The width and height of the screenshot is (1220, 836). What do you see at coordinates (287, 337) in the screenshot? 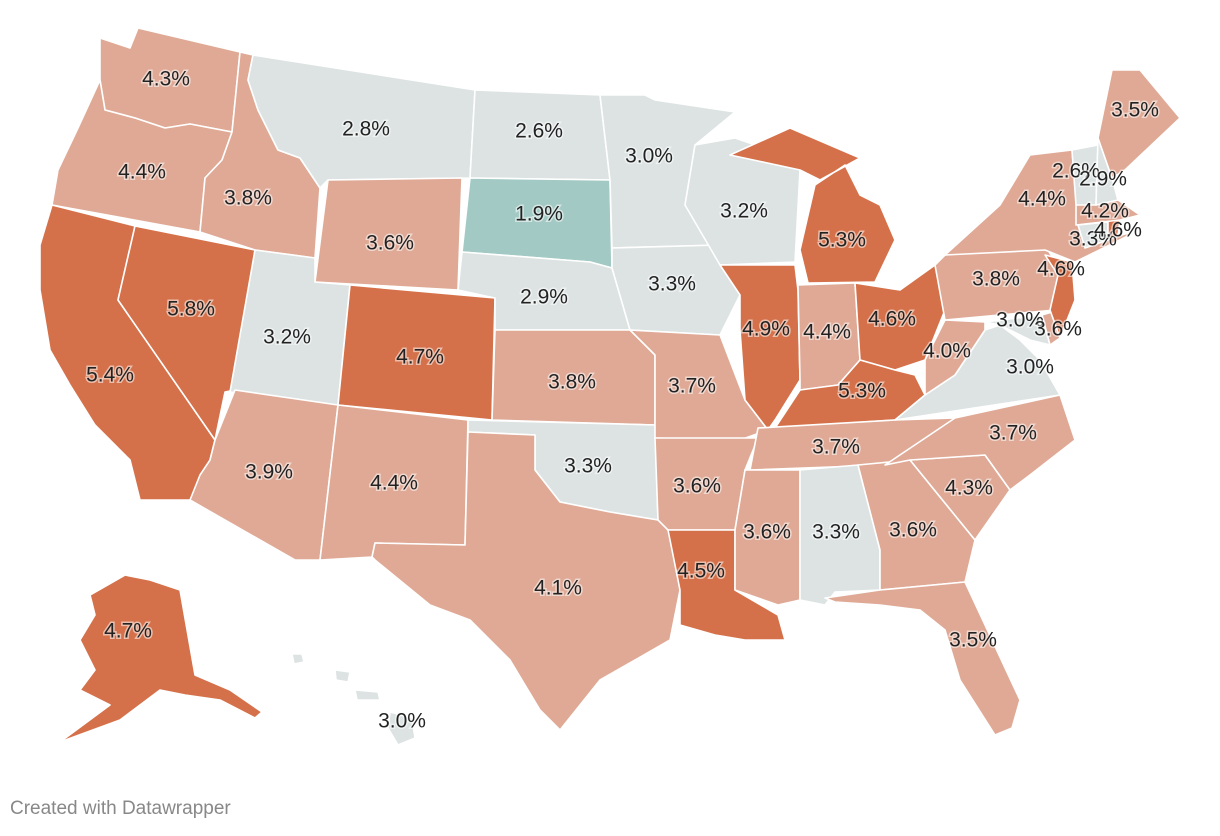
I see `label-UT: 3.2%` at bounding box center [287, 337].